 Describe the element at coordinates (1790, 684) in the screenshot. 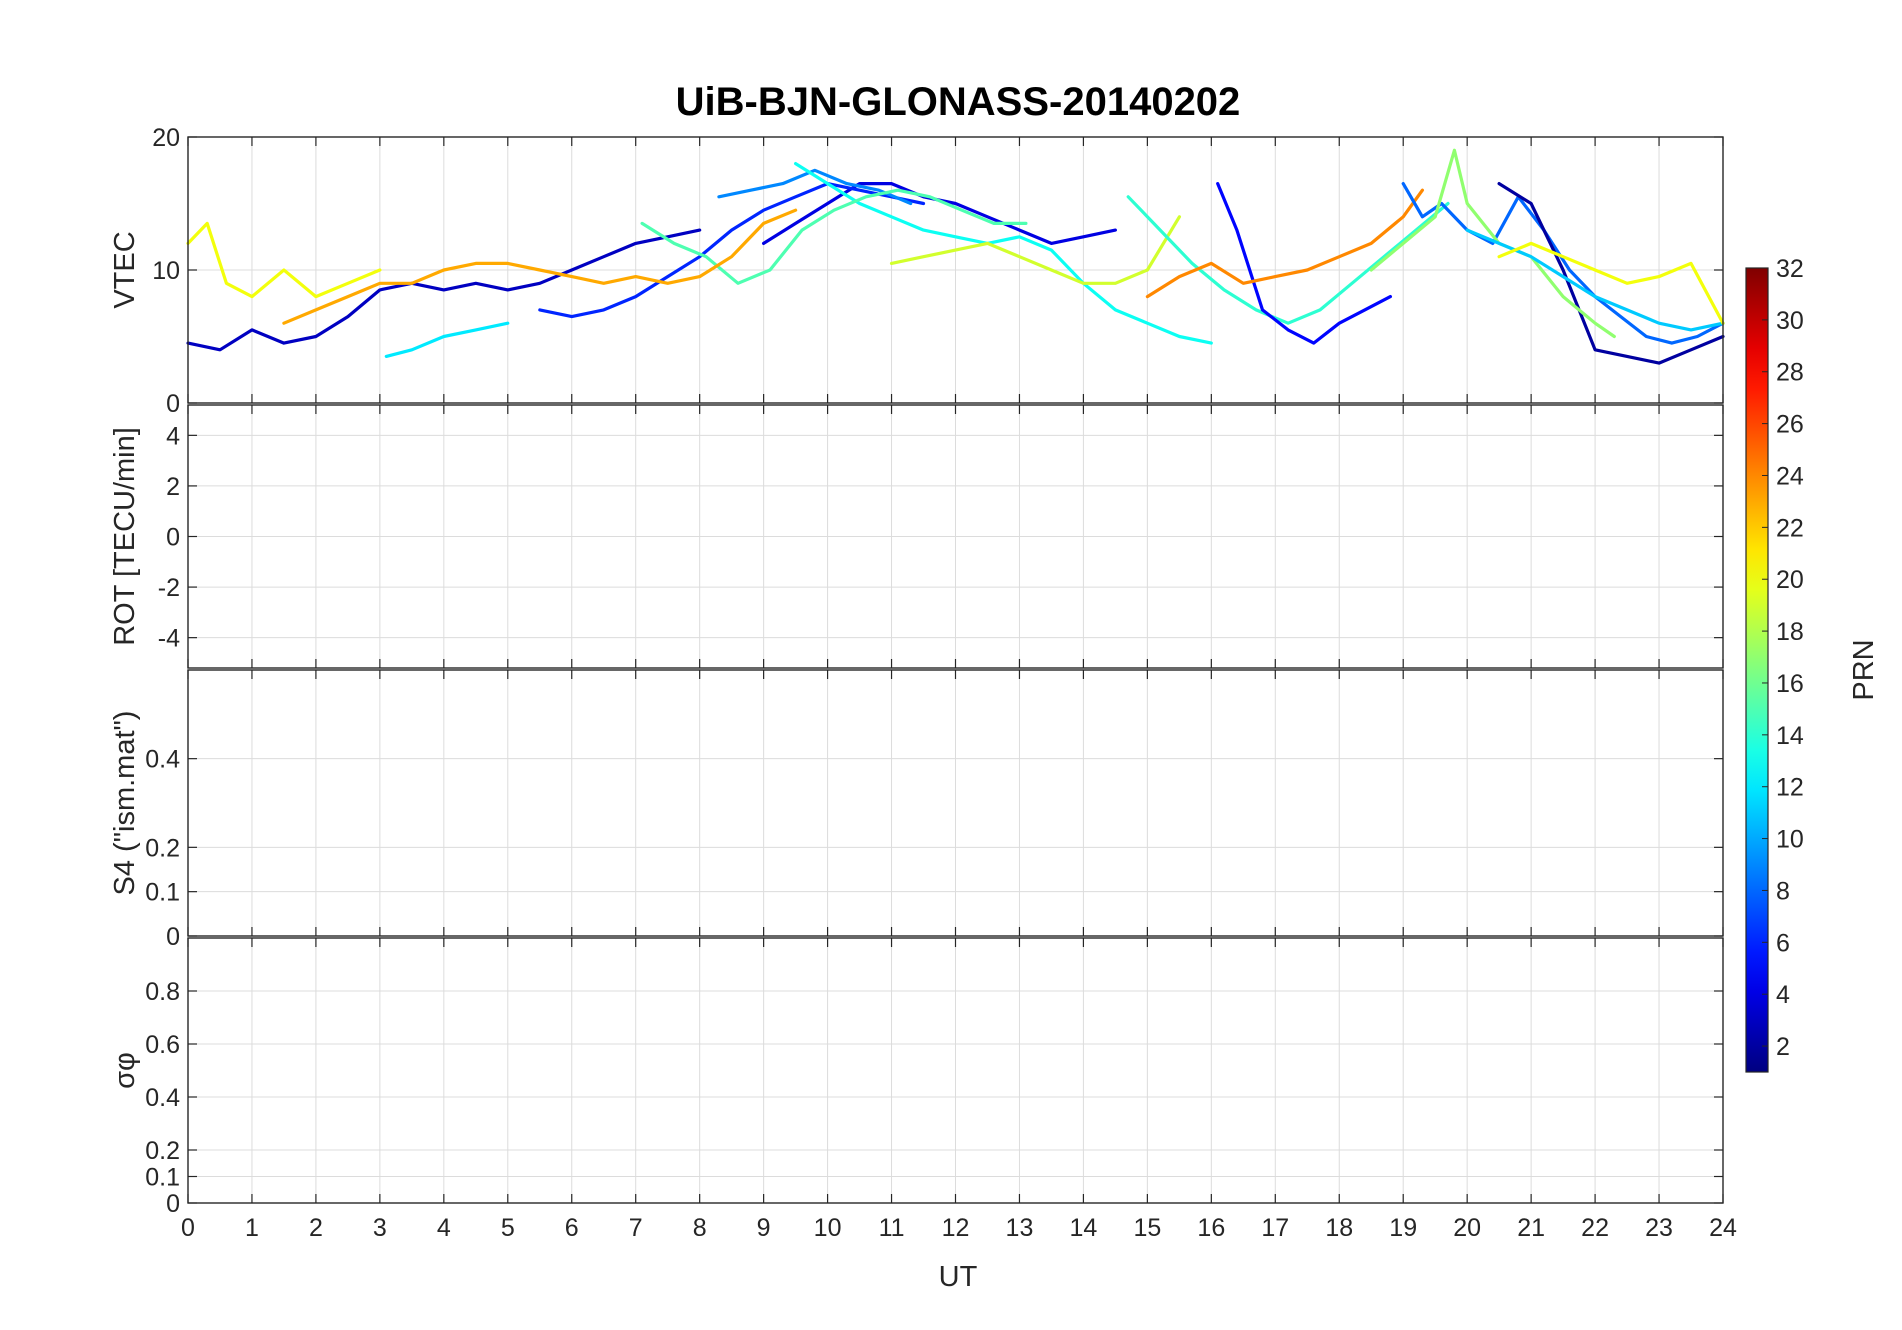

I see `colorbar-tick-label: 16` at that location.